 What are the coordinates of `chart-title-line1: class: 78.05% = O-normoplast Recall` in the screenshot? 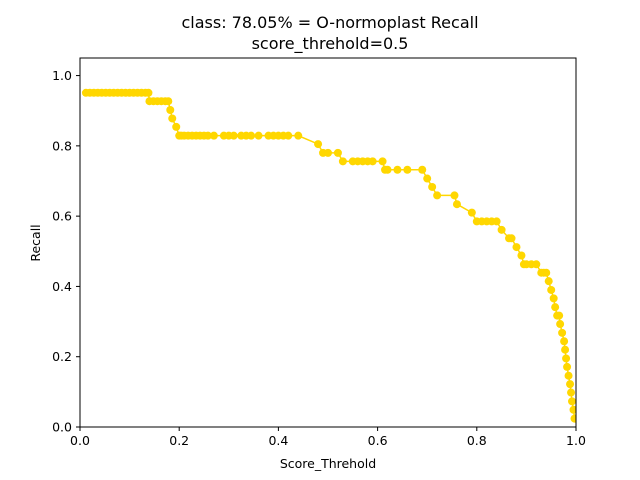 It's located at (329, 22).